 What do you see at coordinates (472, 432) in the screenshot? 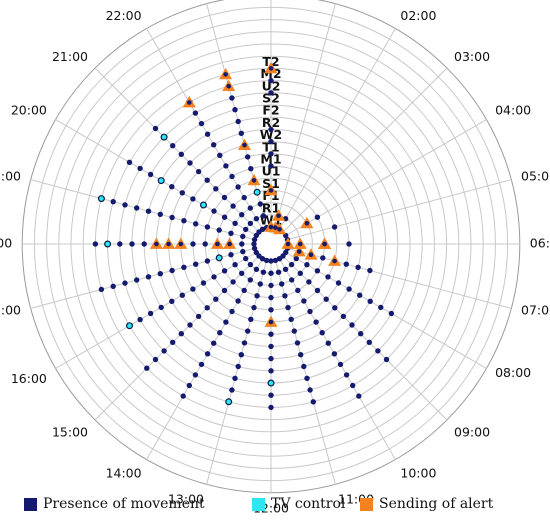
I see `hour-label: 09:00` at bounding box center [472, 432].